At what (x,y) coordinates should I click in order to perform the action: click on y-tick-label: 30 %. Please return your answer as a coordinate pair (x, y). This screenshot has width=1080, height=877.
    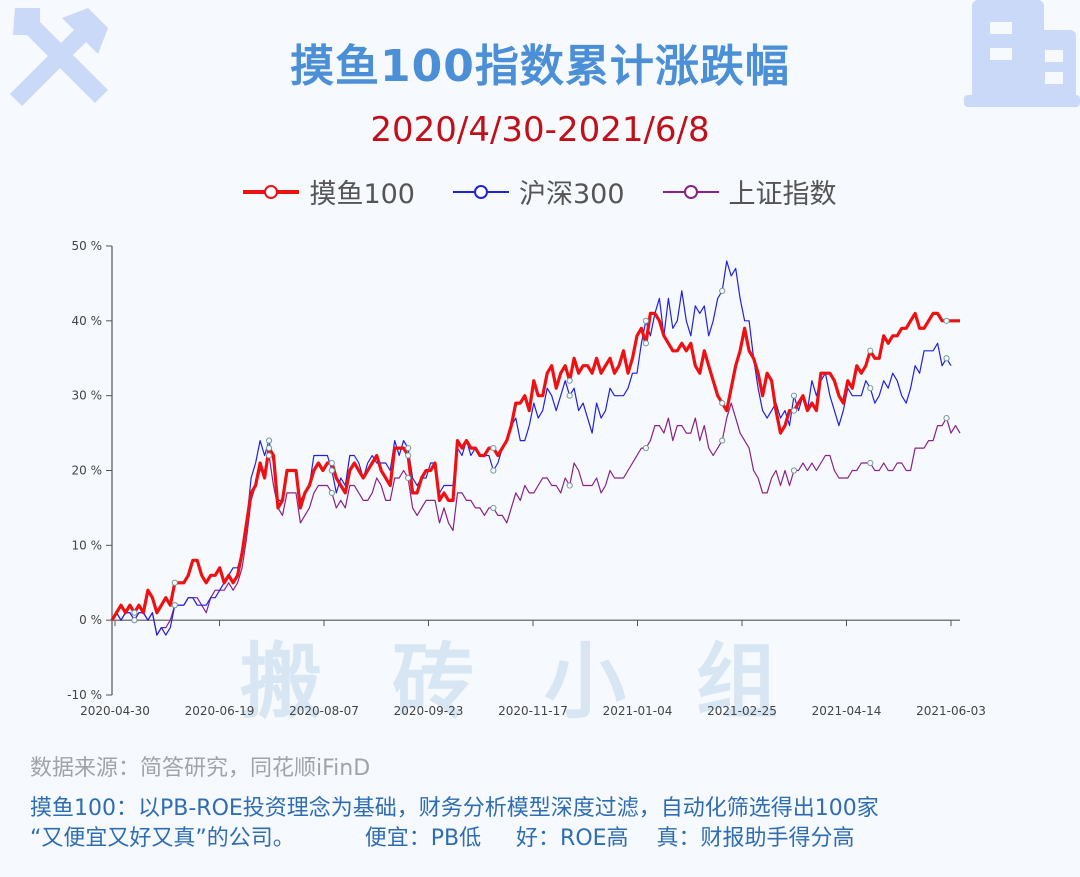
    Looking at the image, I should click on (87, 396).